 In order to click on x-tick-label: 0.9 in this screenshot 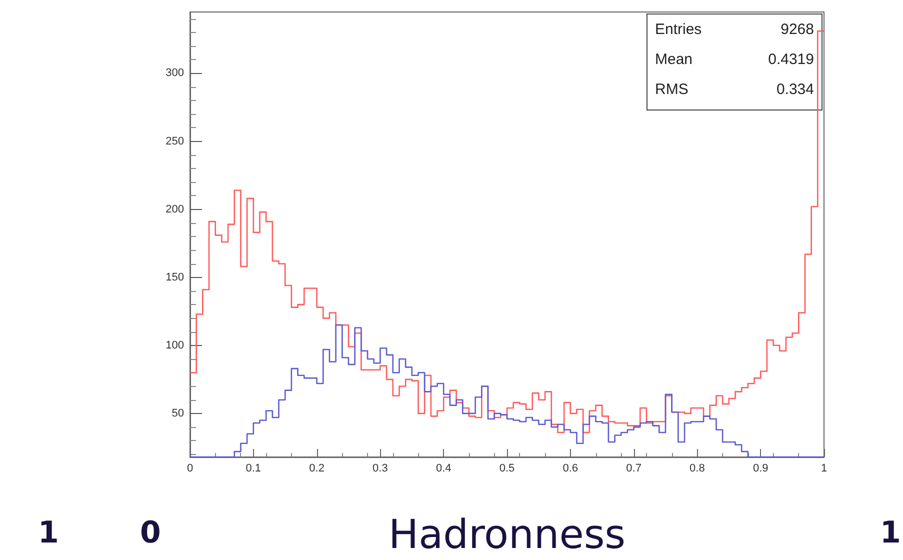, I will do `click(760, 468)`.